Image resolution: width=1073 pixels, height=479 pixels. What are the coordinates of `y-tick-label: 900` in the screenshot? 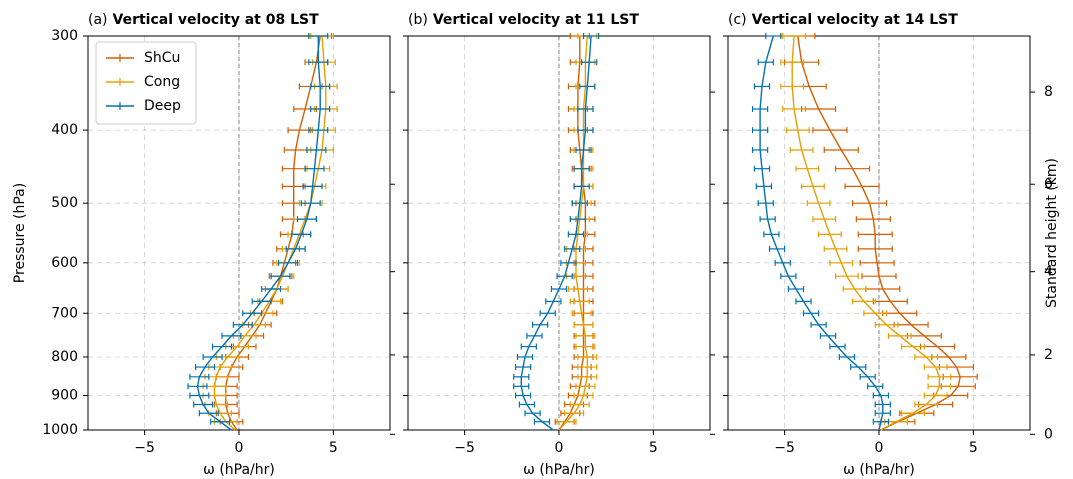 It's located at (64, 396).